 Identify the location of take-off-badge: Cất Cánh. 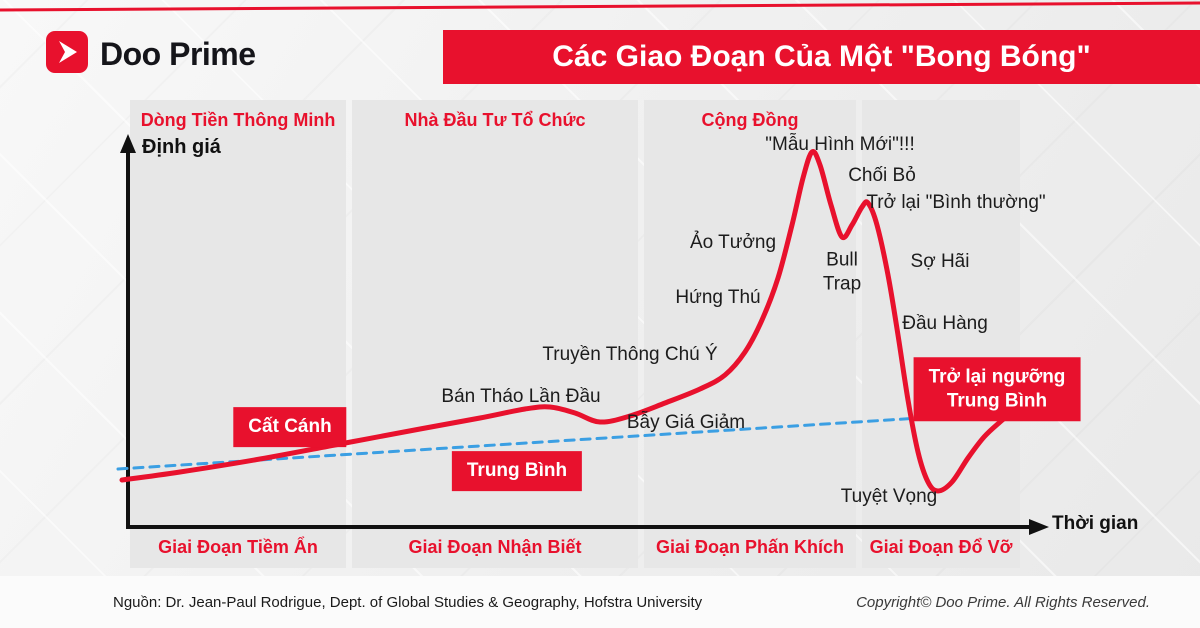
(290, 427).